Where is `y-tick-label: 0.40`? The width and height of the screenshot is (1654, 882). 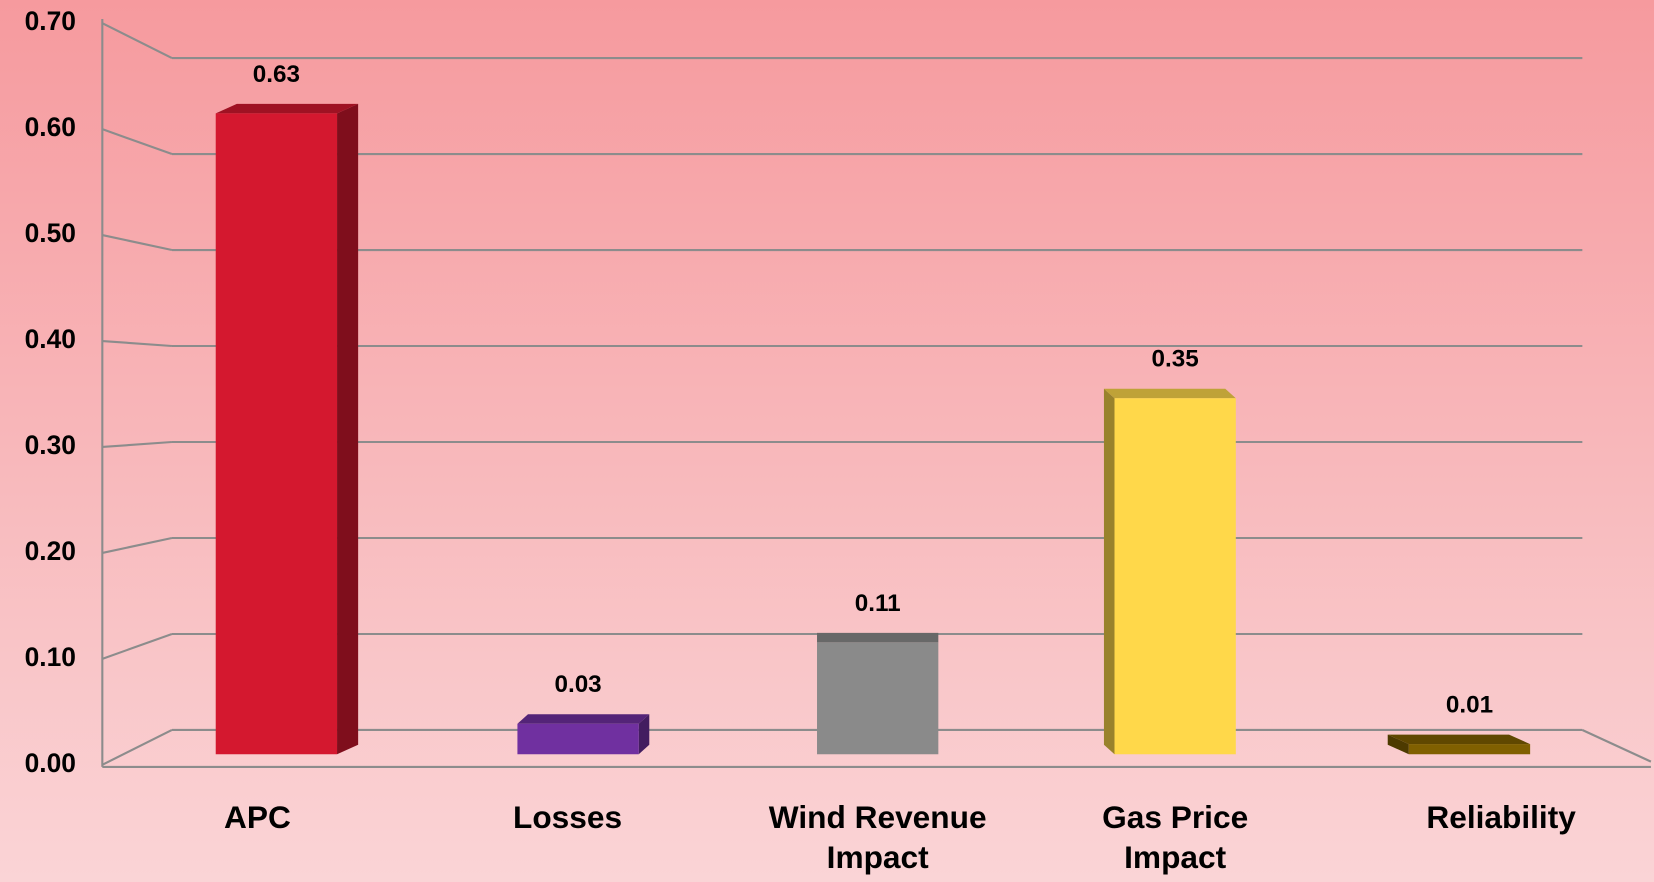 y-tick-label: 0.40 is located at coordinates (50, 339).